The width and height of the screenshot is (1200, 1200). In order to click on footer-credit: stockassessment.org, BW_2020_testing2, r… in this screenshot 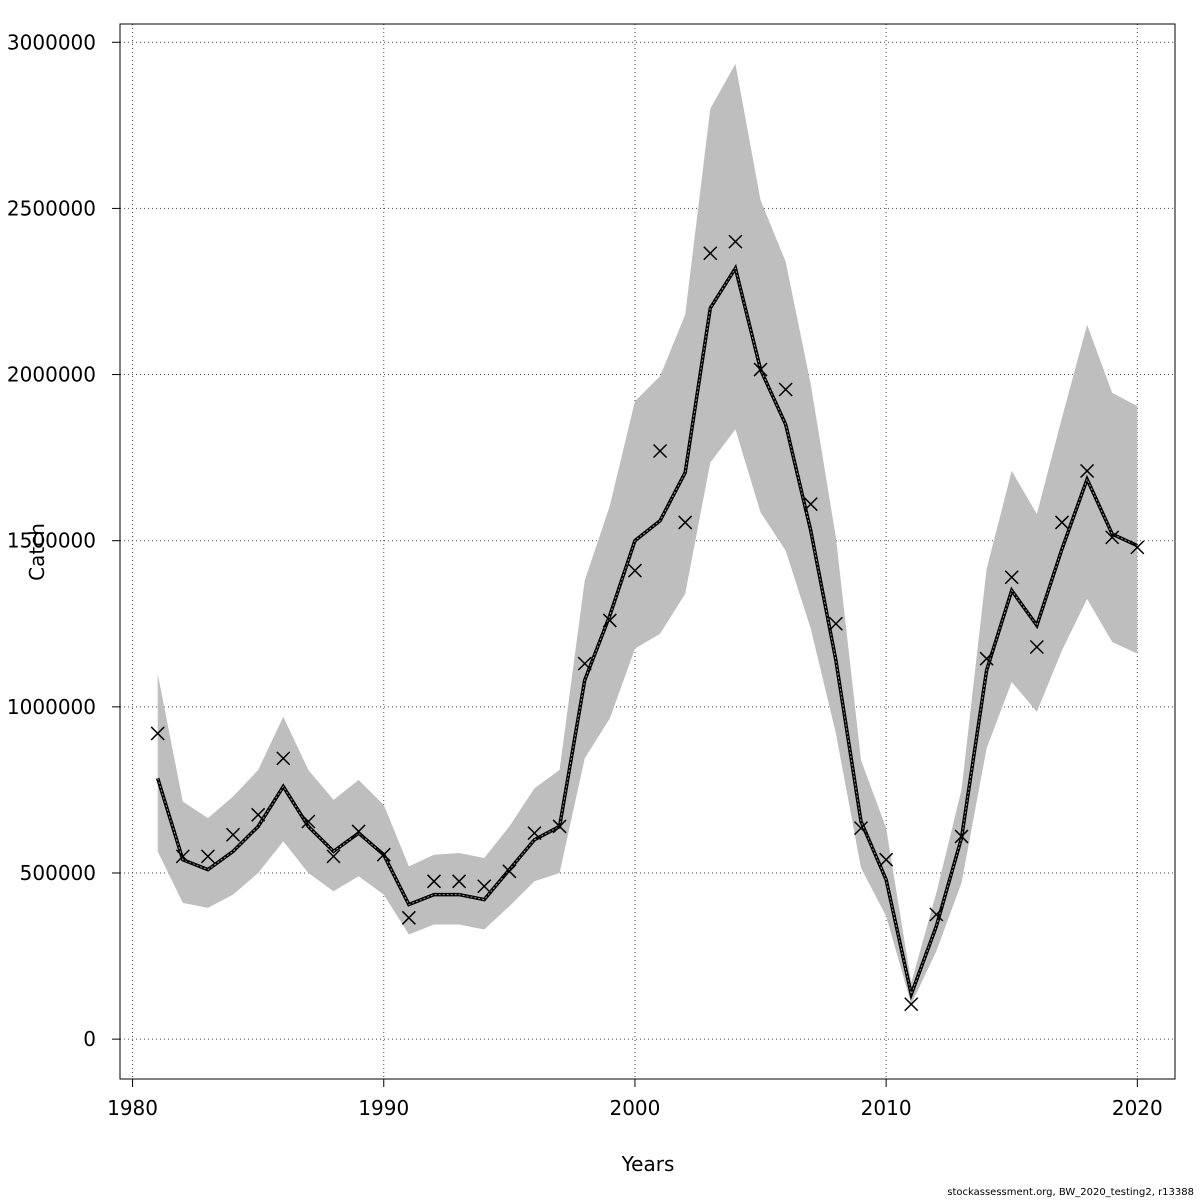, I will do `click(1070, 1192)`.